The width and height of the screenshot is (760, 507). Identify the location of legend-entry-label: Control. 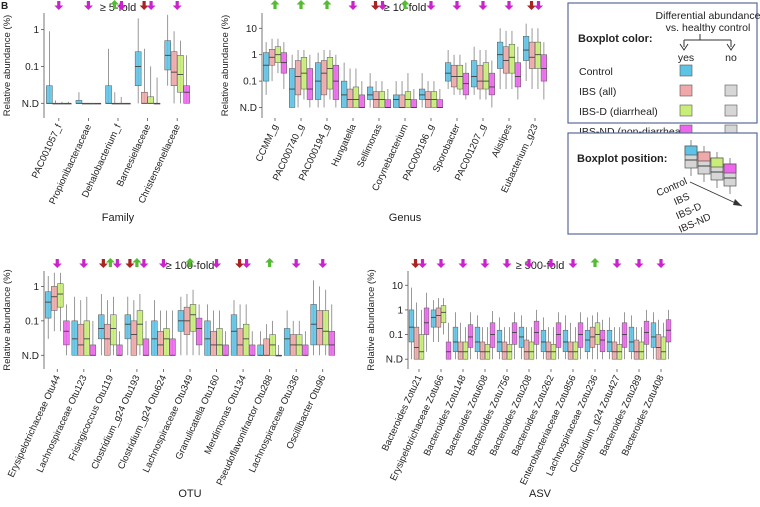
(596, 72).